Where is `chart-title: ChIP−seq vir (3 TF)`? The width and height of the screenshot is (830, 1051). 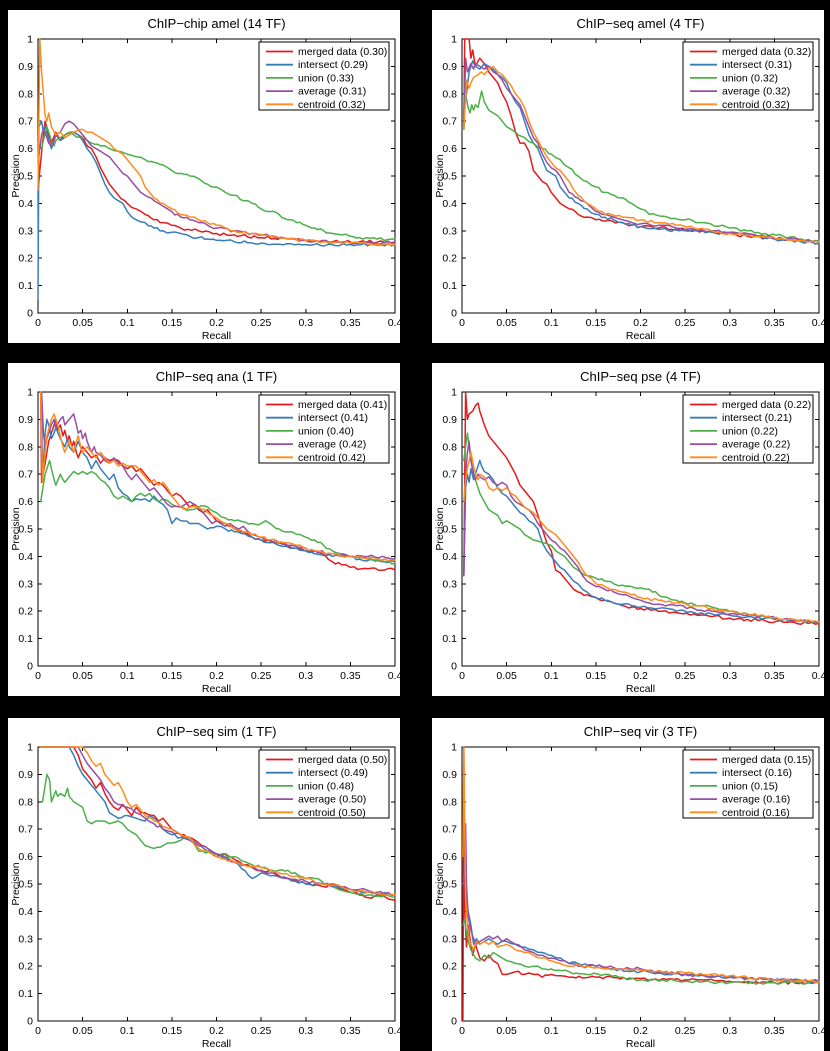 chart-title: ChIP−seq vir (3 TF) is located at coordinates (641, 731).